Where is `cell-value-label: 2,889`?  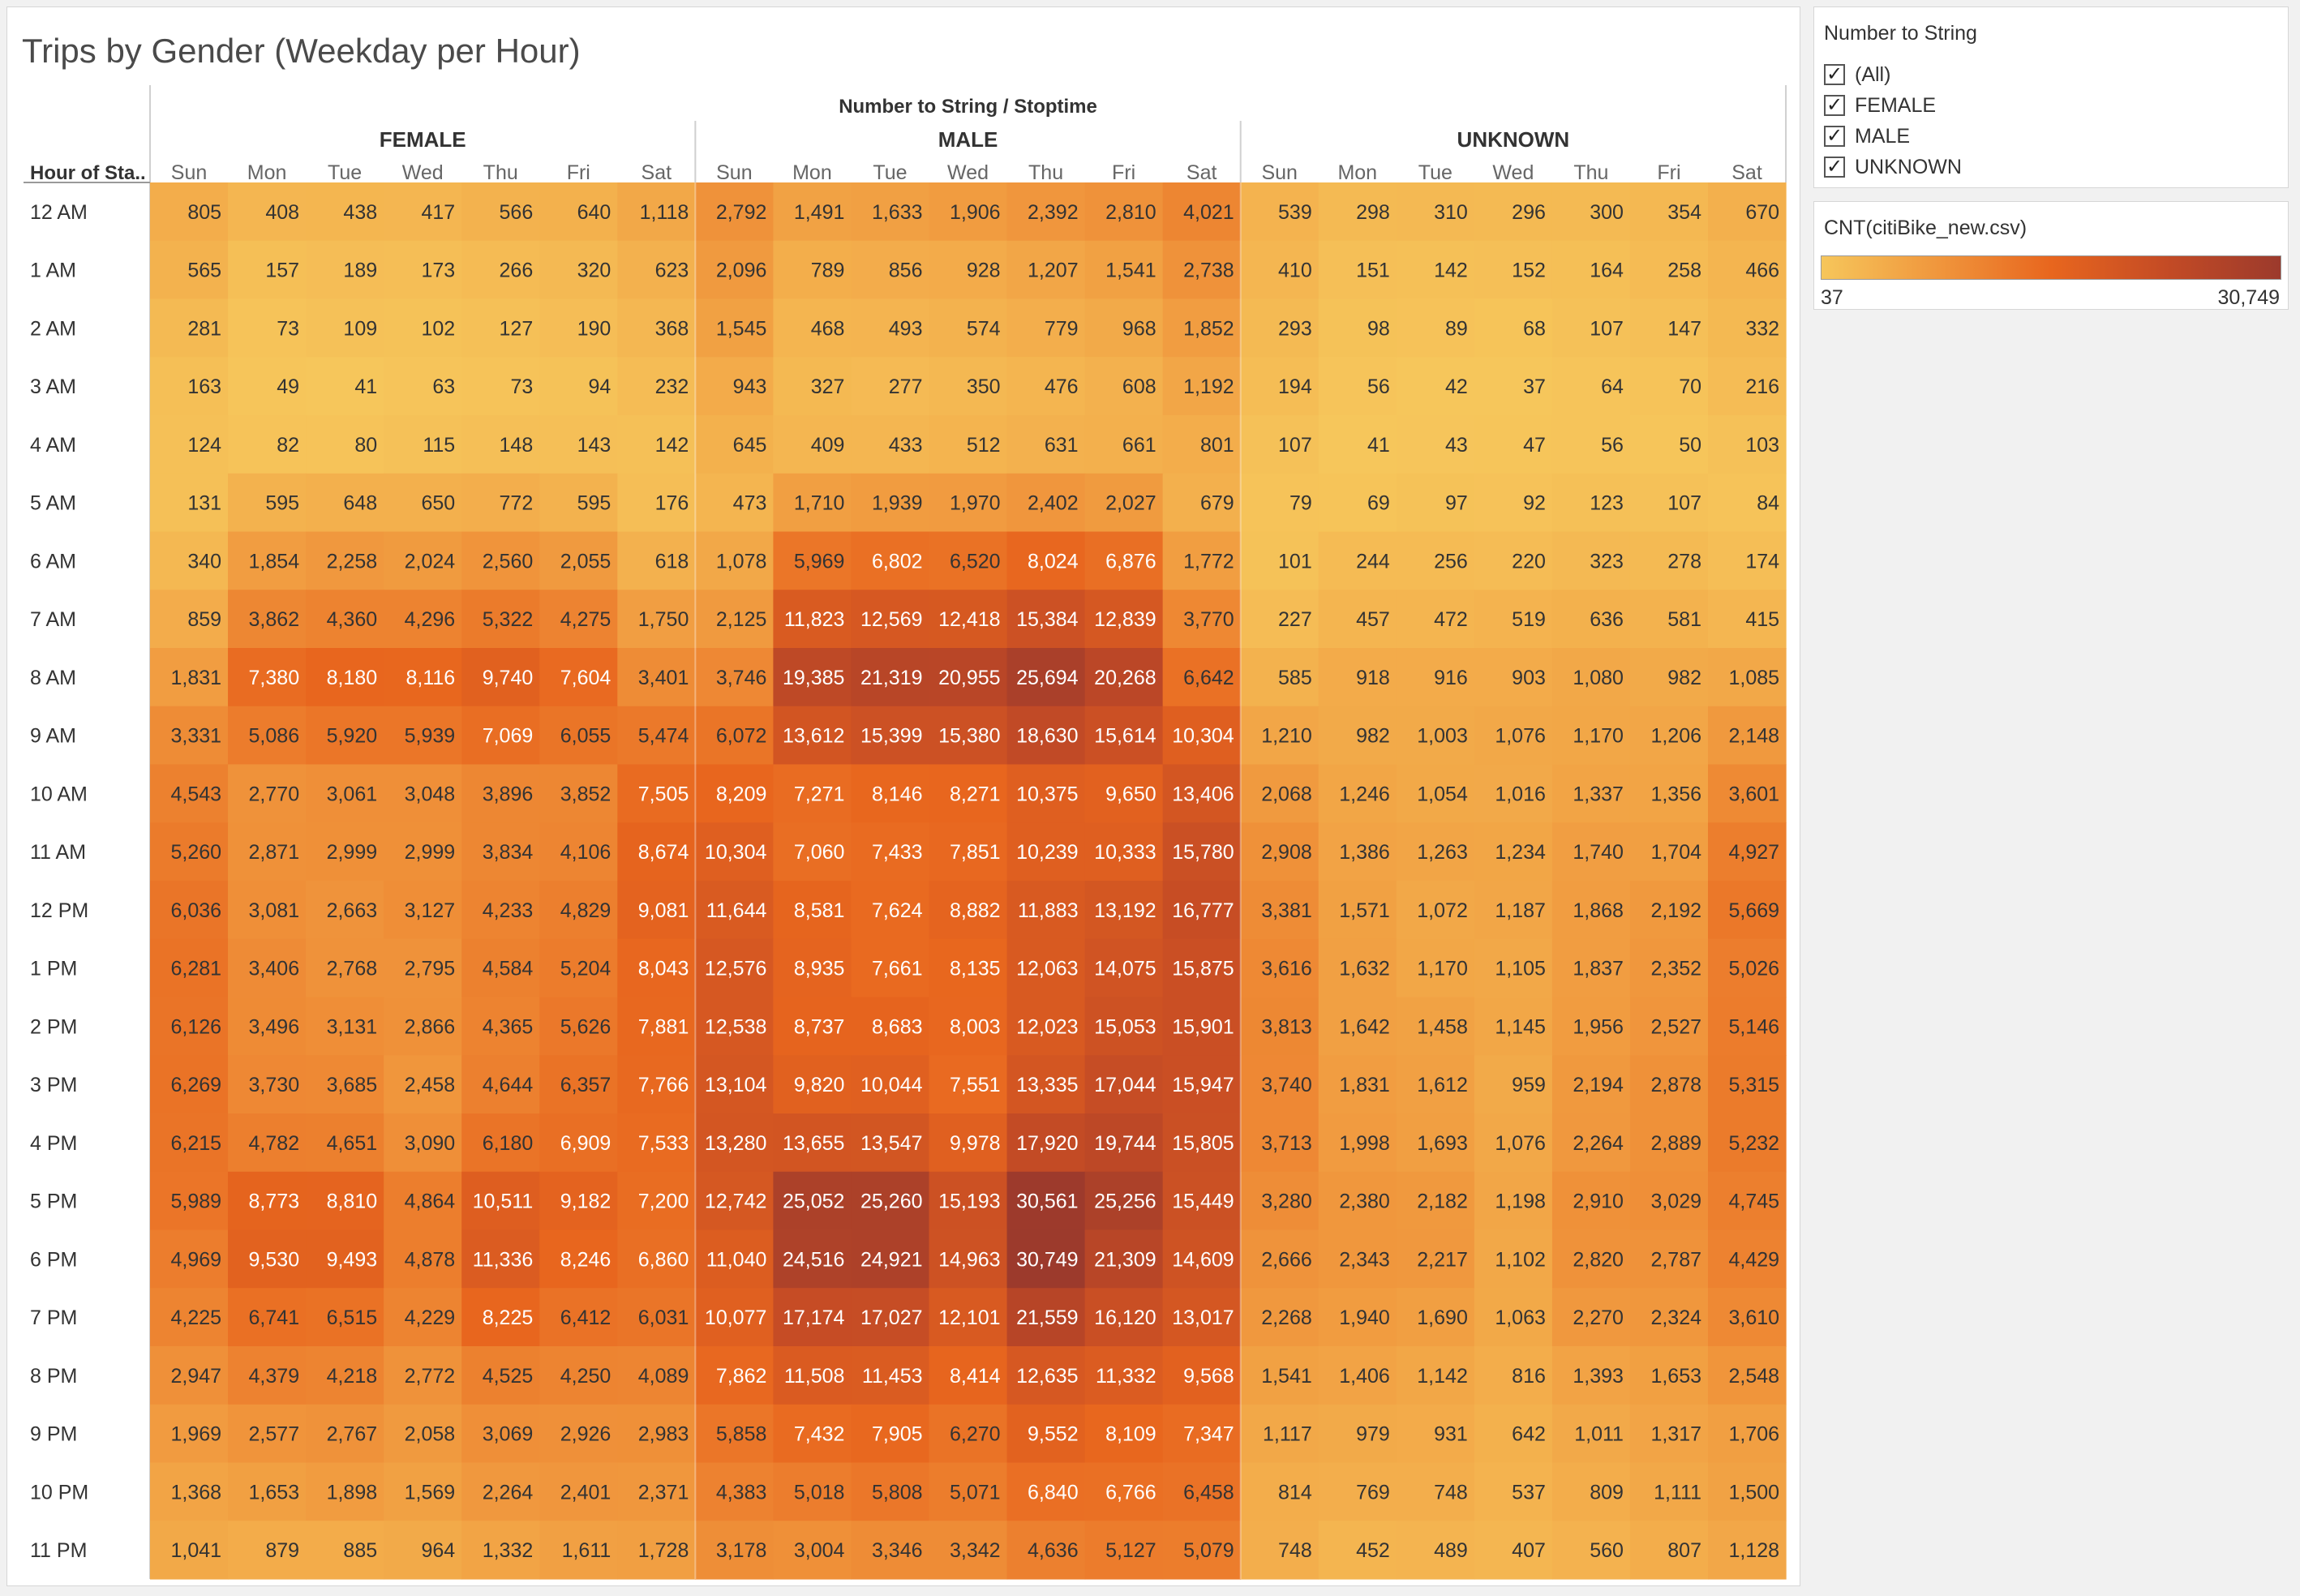 cell-value-label: 2,889 is located at coordinates (1675, 1143).